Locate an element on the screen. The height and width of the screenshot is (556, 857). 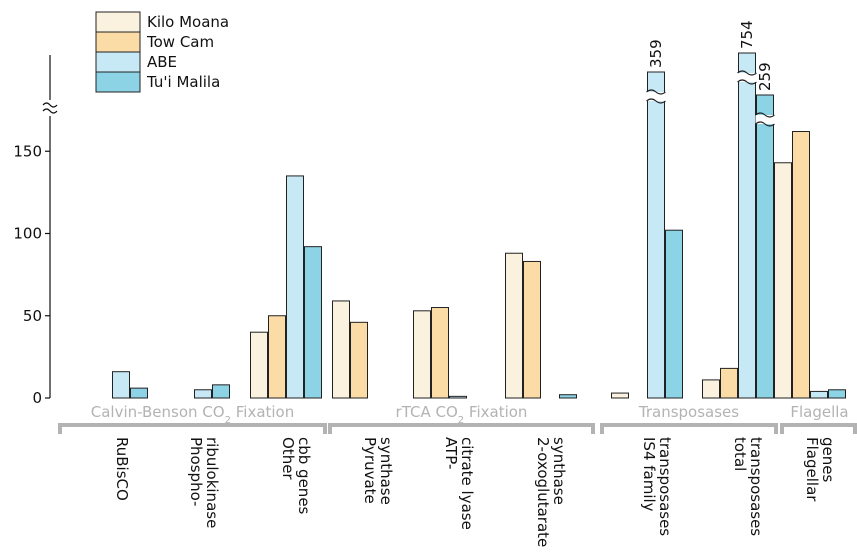
y-tick-label: 50 is located at coordinates (32, 316).